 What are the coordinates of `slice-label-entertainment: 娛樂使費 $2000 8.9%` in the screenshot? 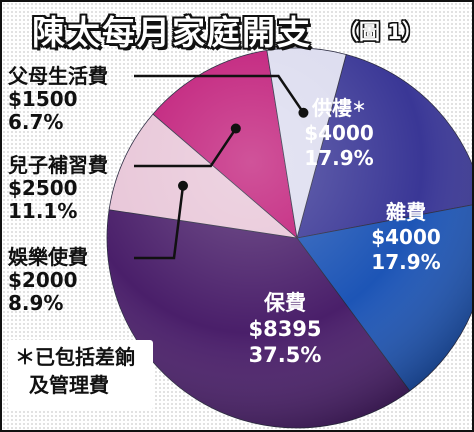 It's located at (48, 280).